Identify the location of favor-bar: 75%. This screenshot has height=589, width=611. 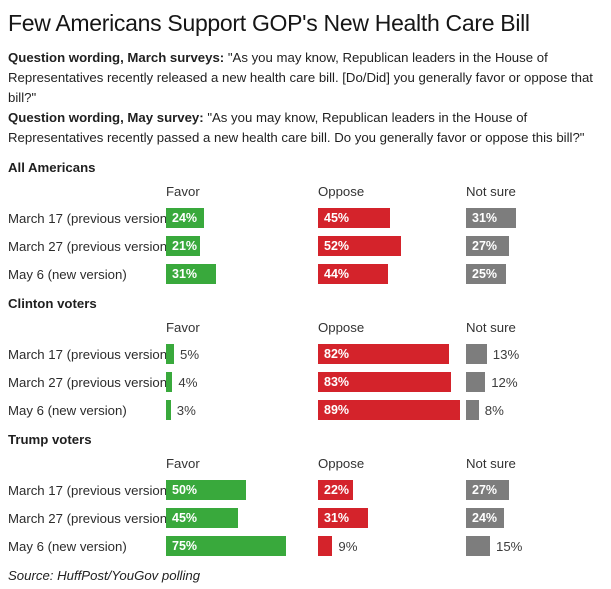
(226, 546).